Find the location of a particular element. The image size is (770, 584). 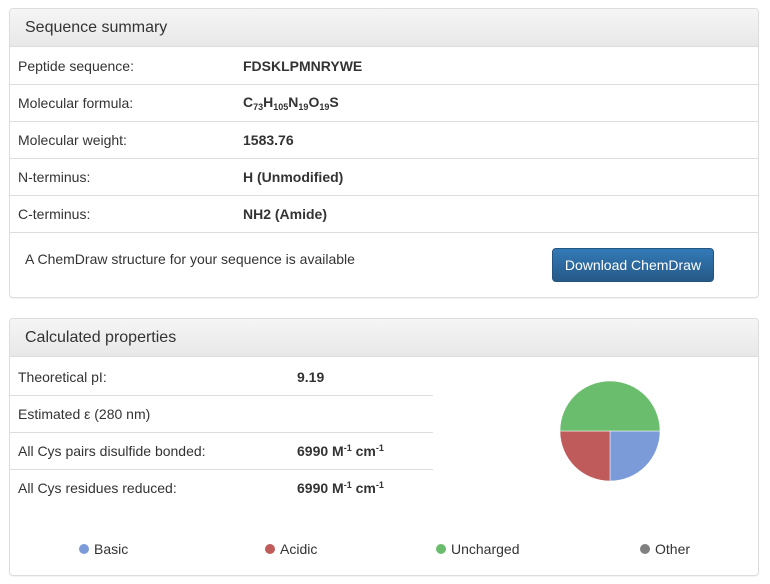

disulfide-bonded-value: 6990 M-1 cm-1 is located at coordinates (340, 451).